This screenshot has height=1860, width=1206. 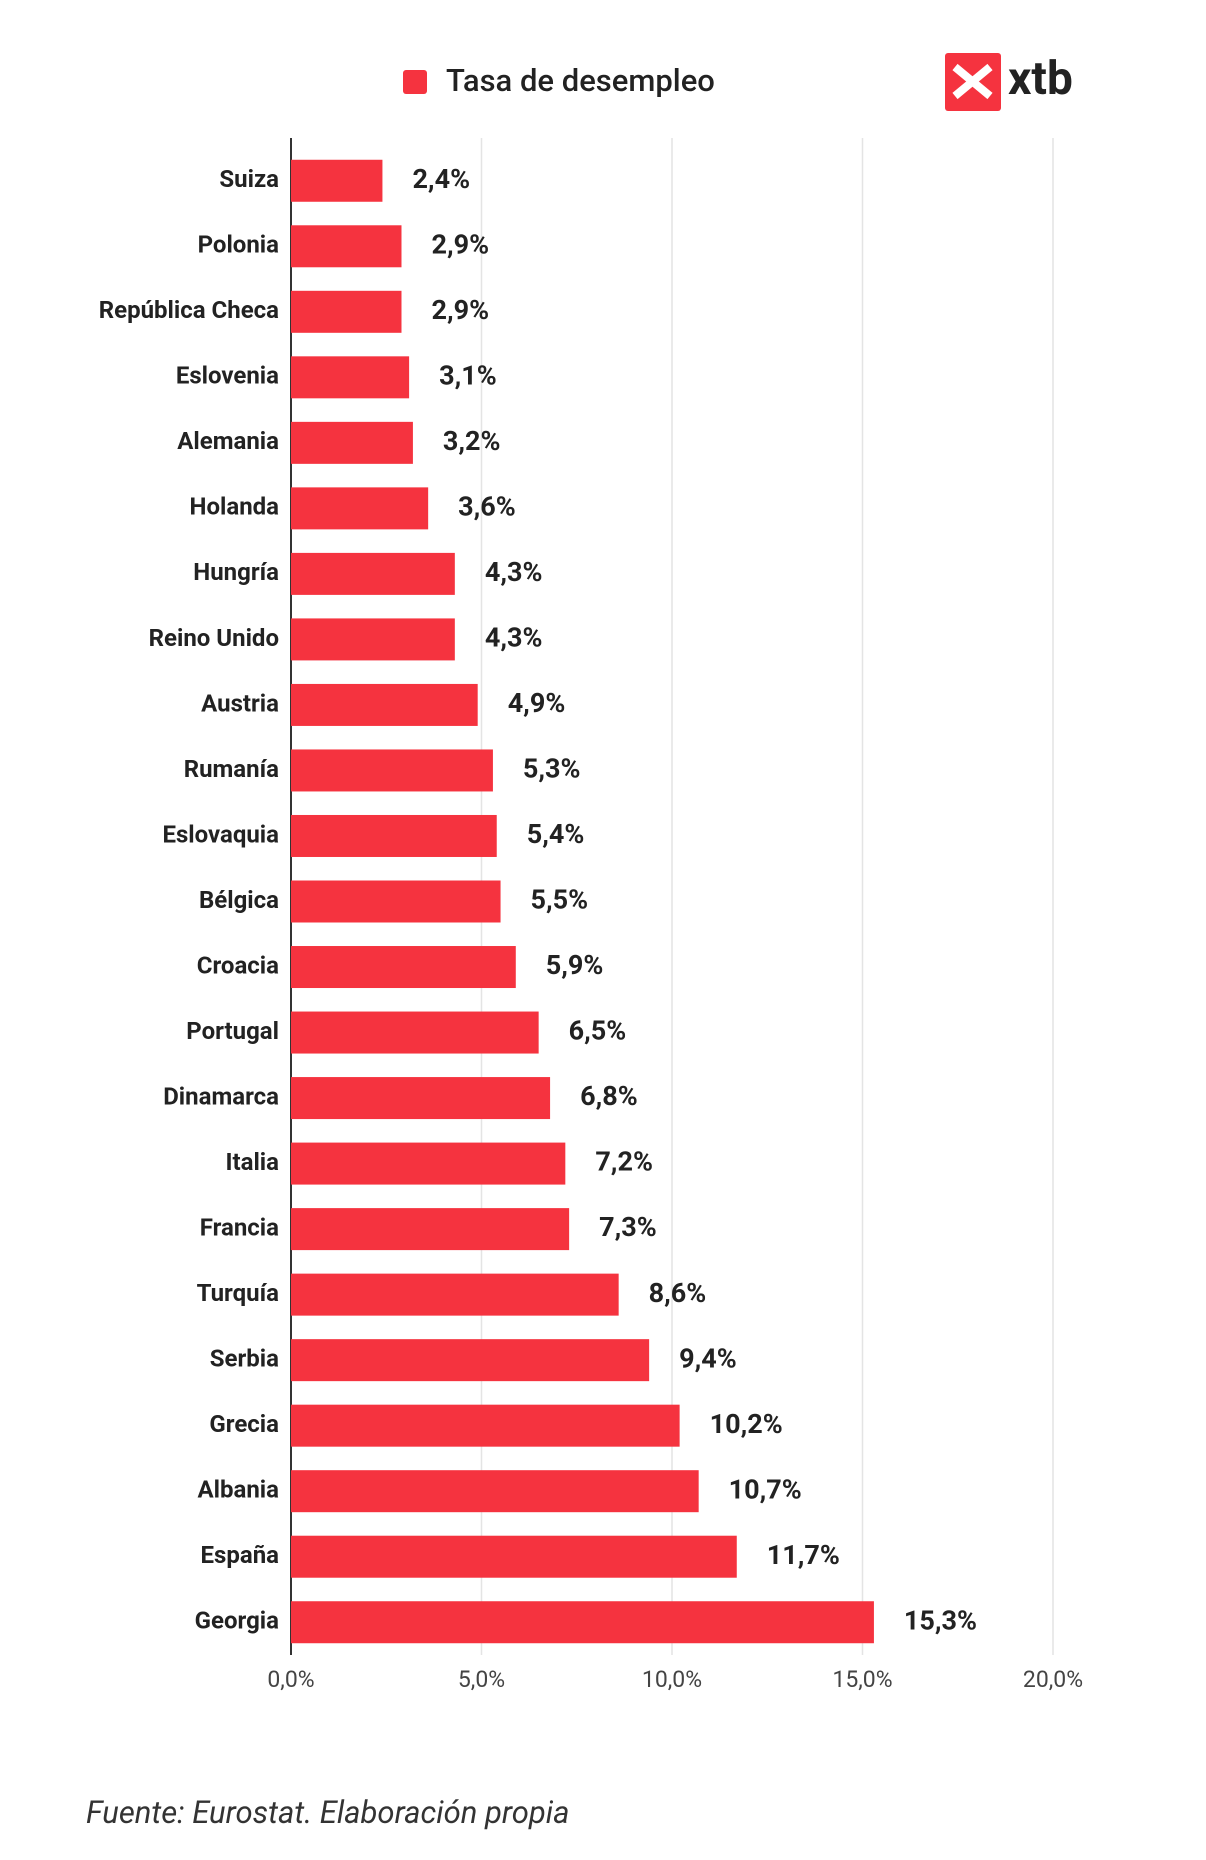 I want to click on y-tick-label: Eslovenia, so click(x=227, y=376).